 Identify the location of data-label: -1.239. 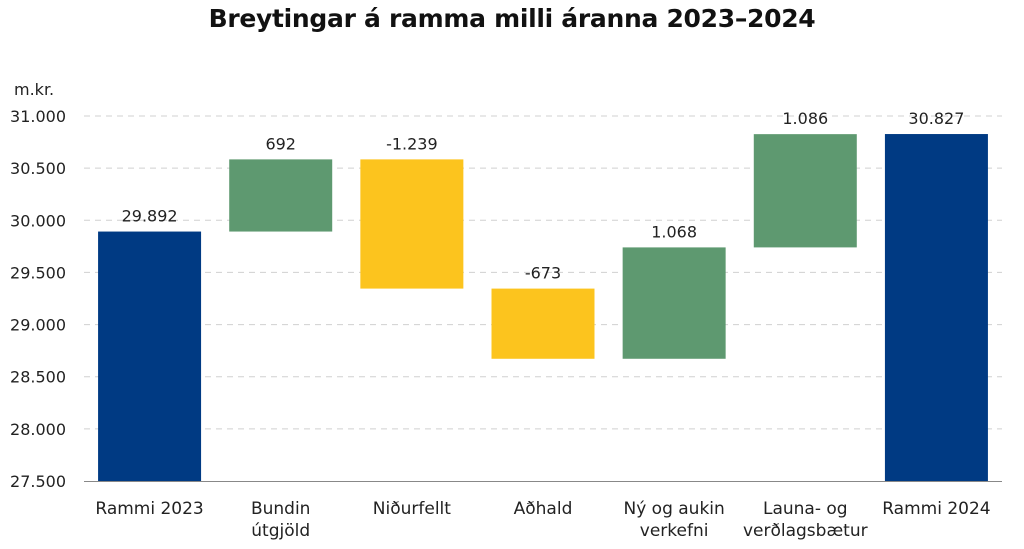
(412, 143).